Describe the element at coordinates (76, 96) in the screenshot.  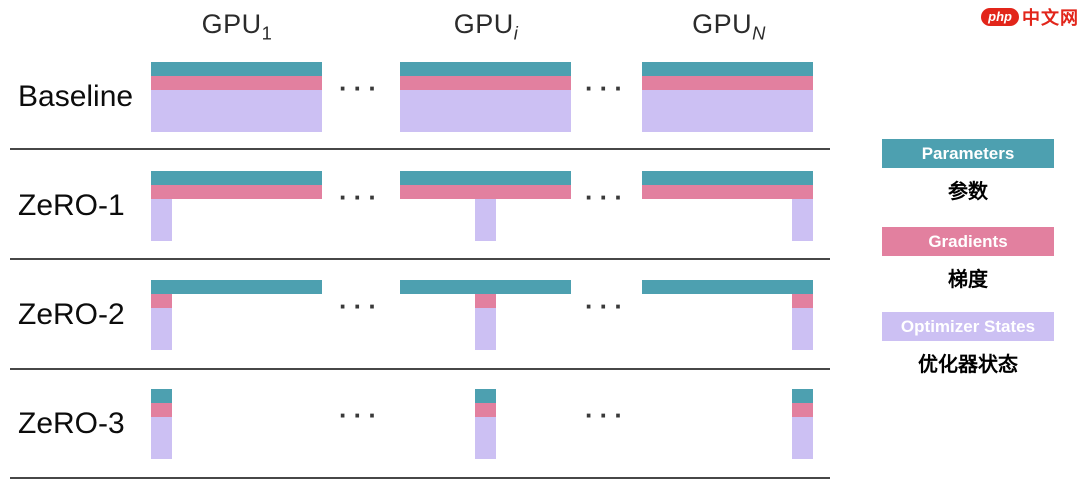
I see `row-label-baseline: Baseline` at that location.